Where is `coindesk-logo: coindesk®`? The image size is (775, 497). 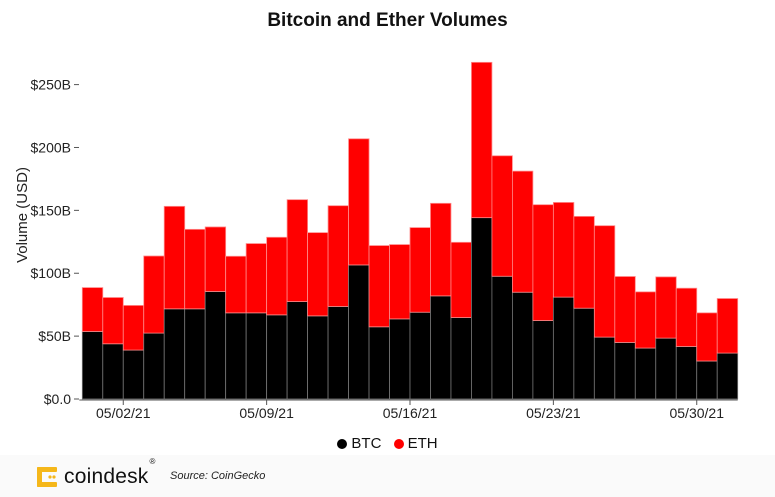
coindesk-logo: coindesk® is located at coordinates (96, 473).